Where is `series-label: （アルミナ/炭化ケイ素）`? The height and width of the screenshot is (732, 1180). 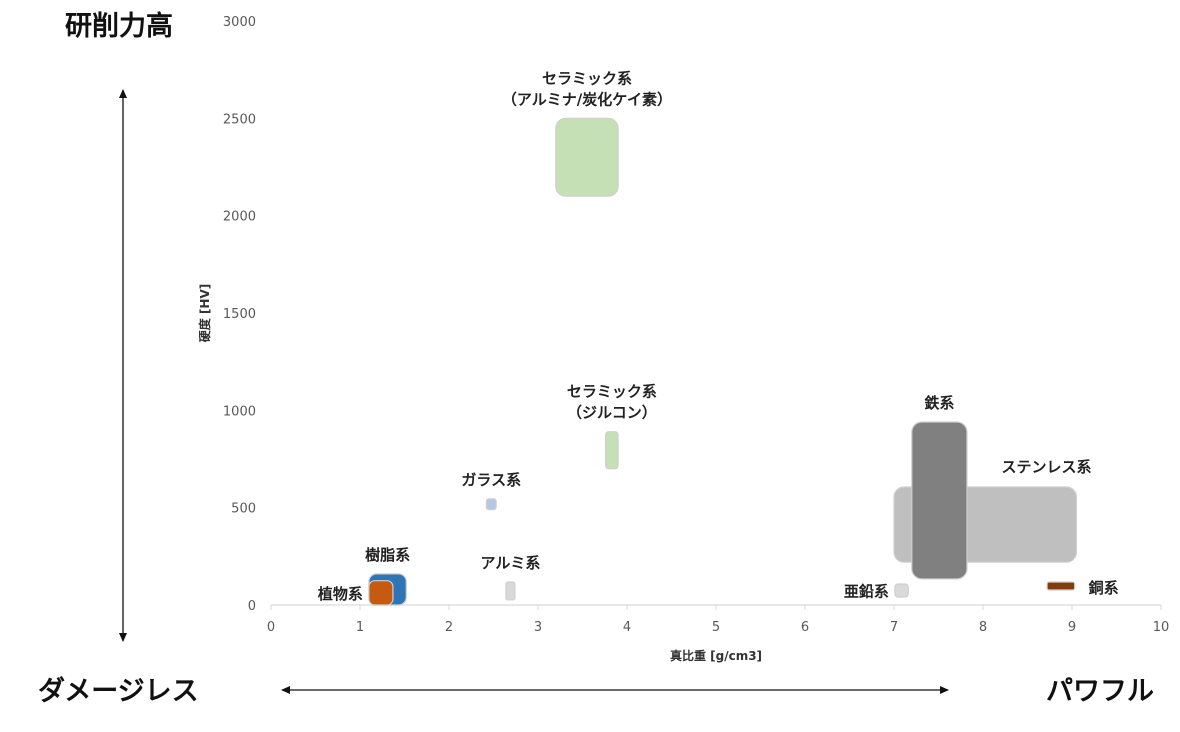
series-label: （アルミナ/炭化ケイ素） is located at coordinates (587, 99).